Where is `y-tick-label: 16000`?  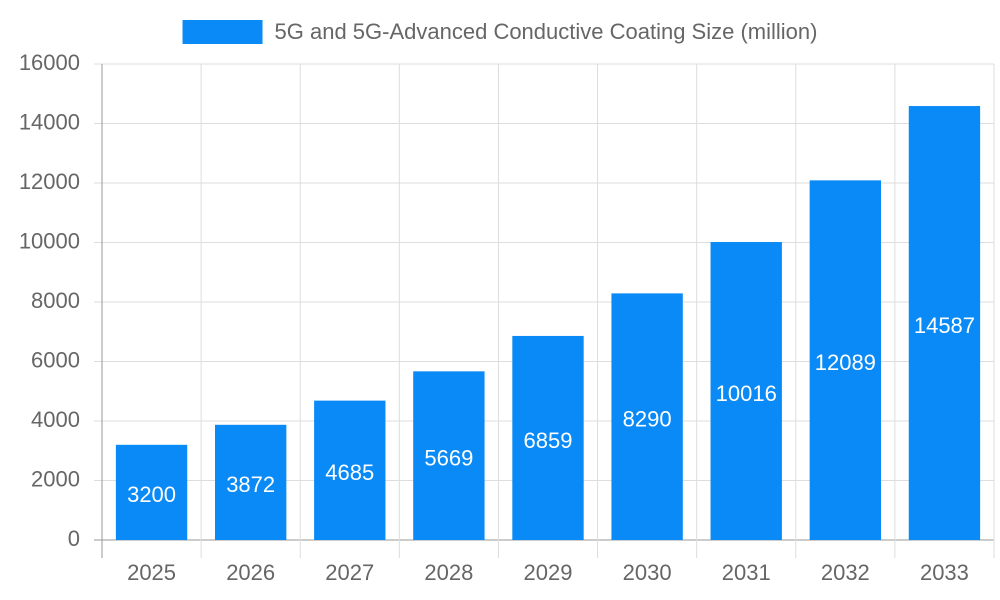
y-tick-label: 16000 is located at coordinates (49, 62).